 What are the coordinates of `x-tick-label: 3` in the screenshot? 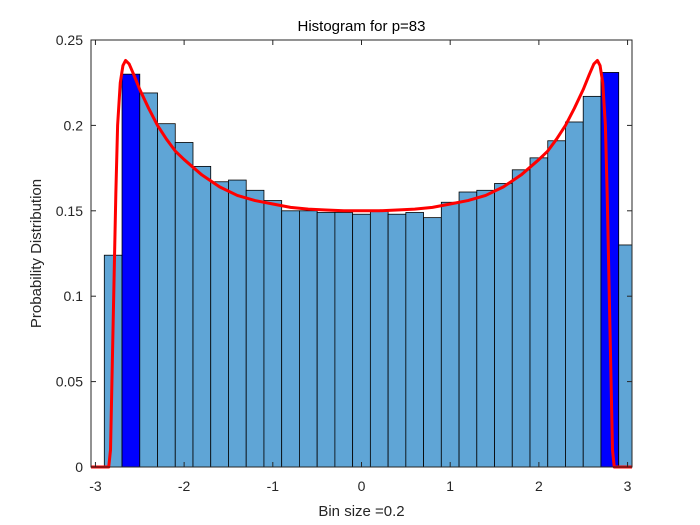 It's located at (628, 486).